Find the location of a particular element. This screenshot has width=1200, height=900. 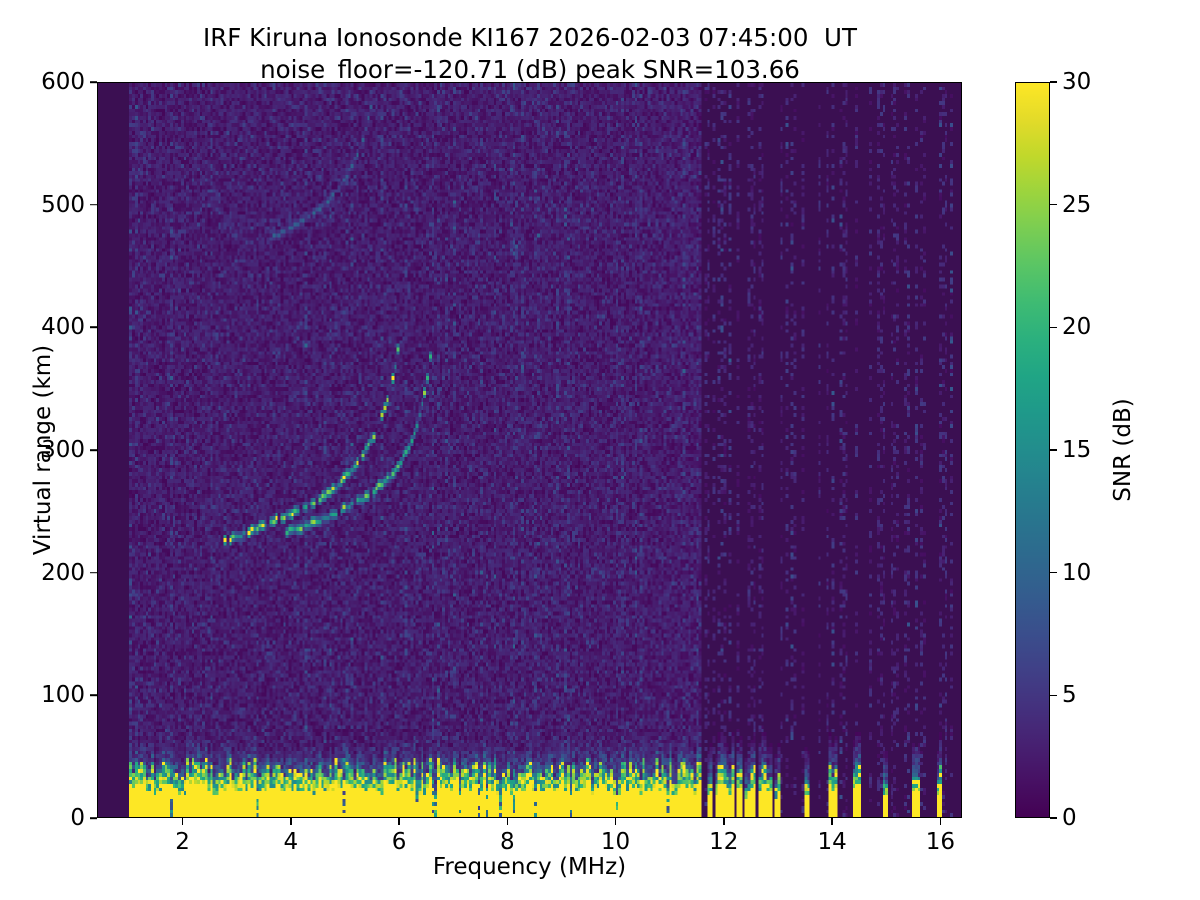

colorbar-tick-label: 15 is located at coordinates (1077, 450).